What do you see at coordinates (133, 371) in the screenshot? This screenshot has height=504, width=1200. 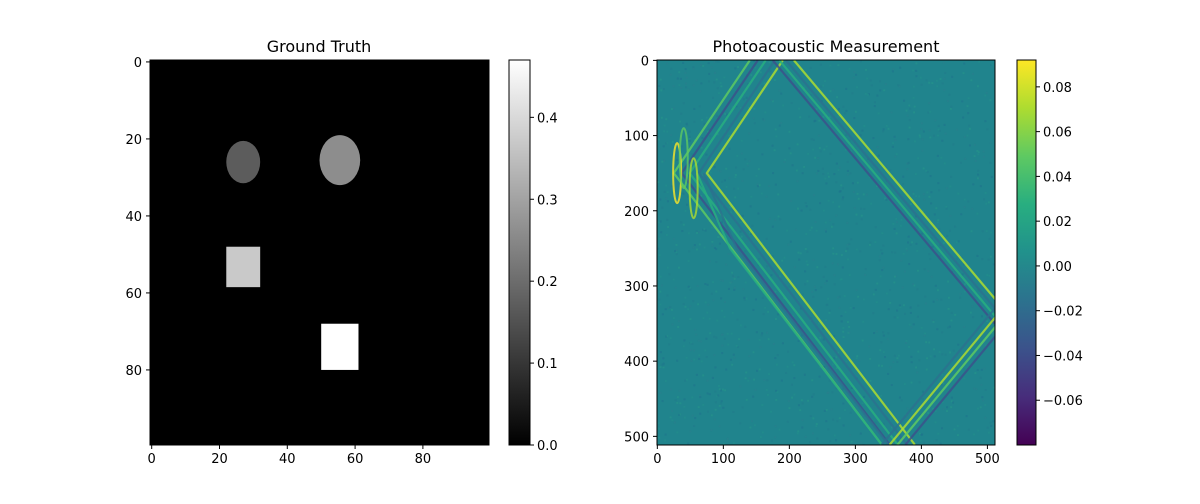 I see `ground-truth-ytick-label: 80` at bounding box center [133, 371].